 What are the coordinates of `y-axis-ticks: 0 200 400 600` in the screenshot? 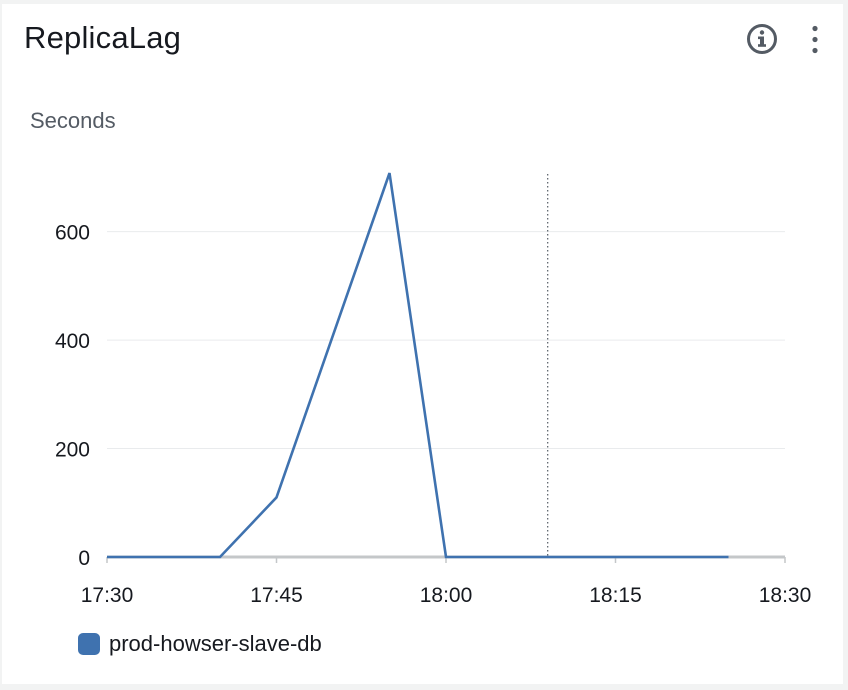 It's located at (72, 396).